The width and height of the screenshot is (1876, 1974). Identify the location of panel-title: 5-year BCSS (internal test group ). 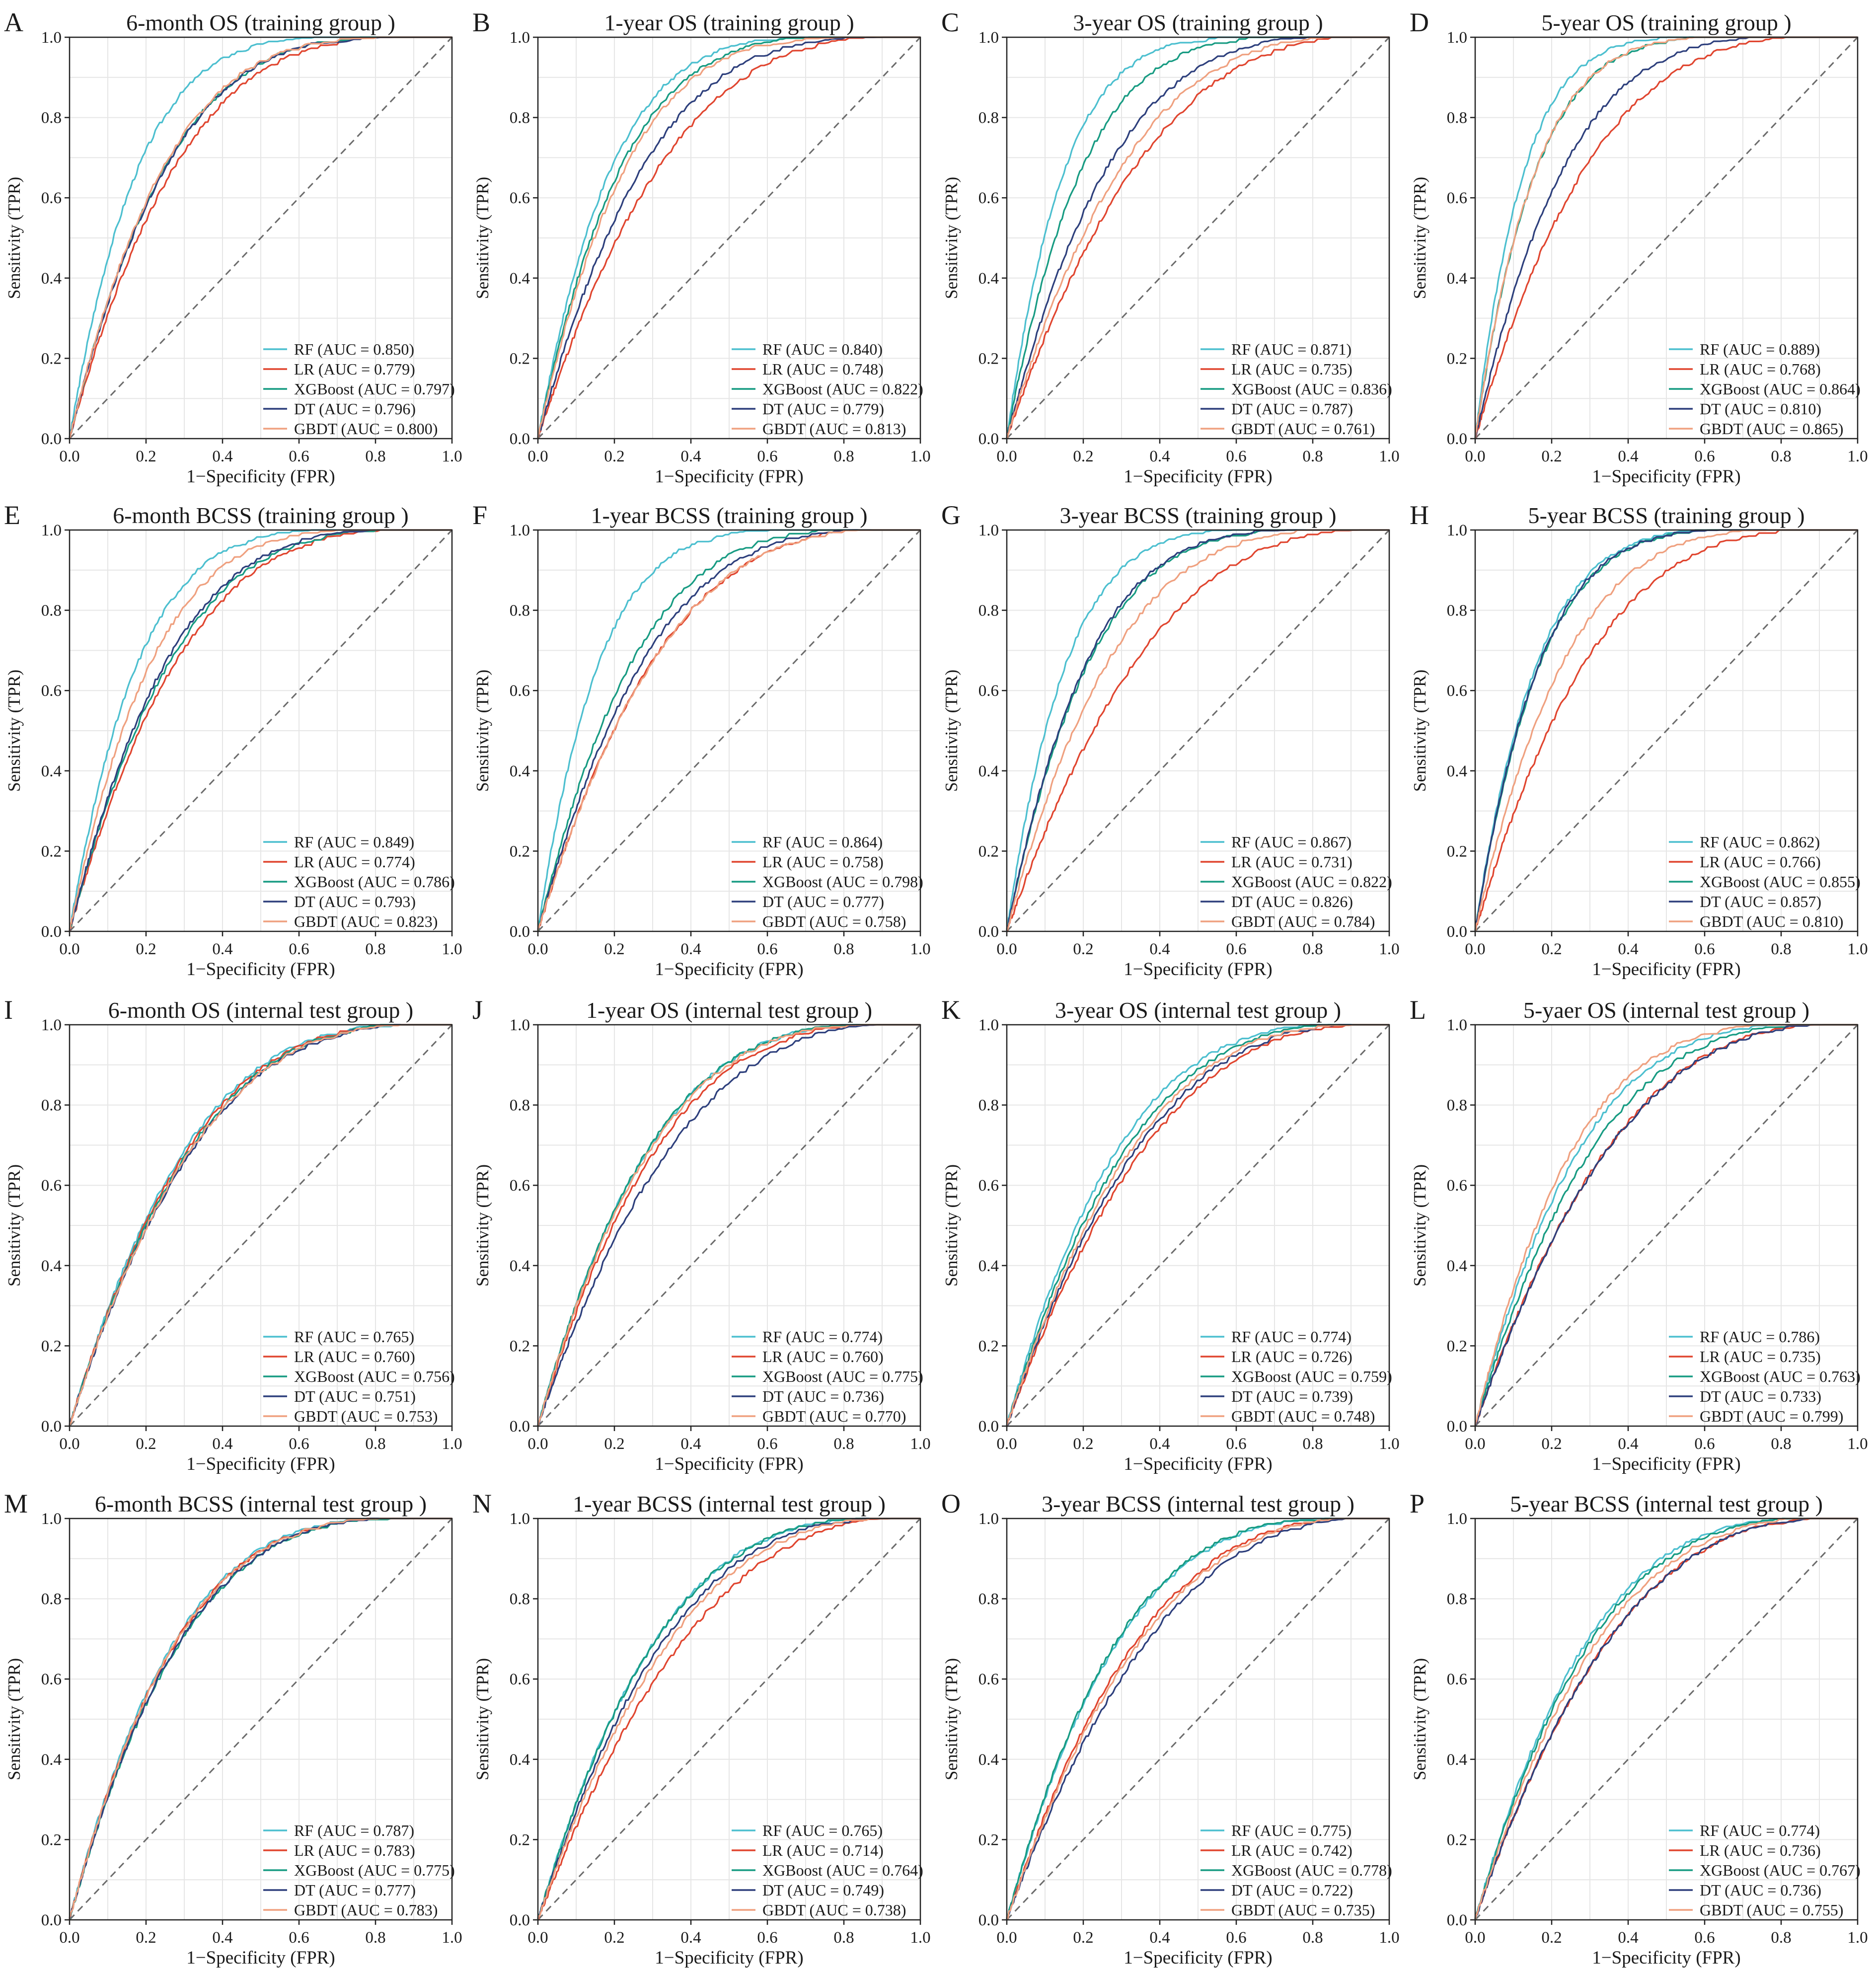
(1666, 1504).